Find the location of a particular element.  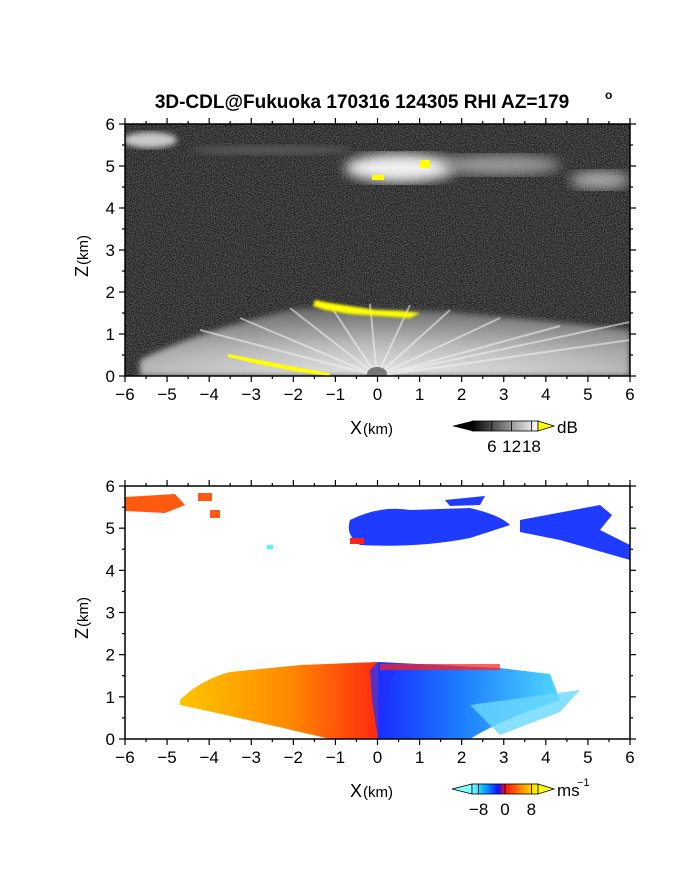

top-y-axis-title: Z (km) is located at coordinates (82, 256).